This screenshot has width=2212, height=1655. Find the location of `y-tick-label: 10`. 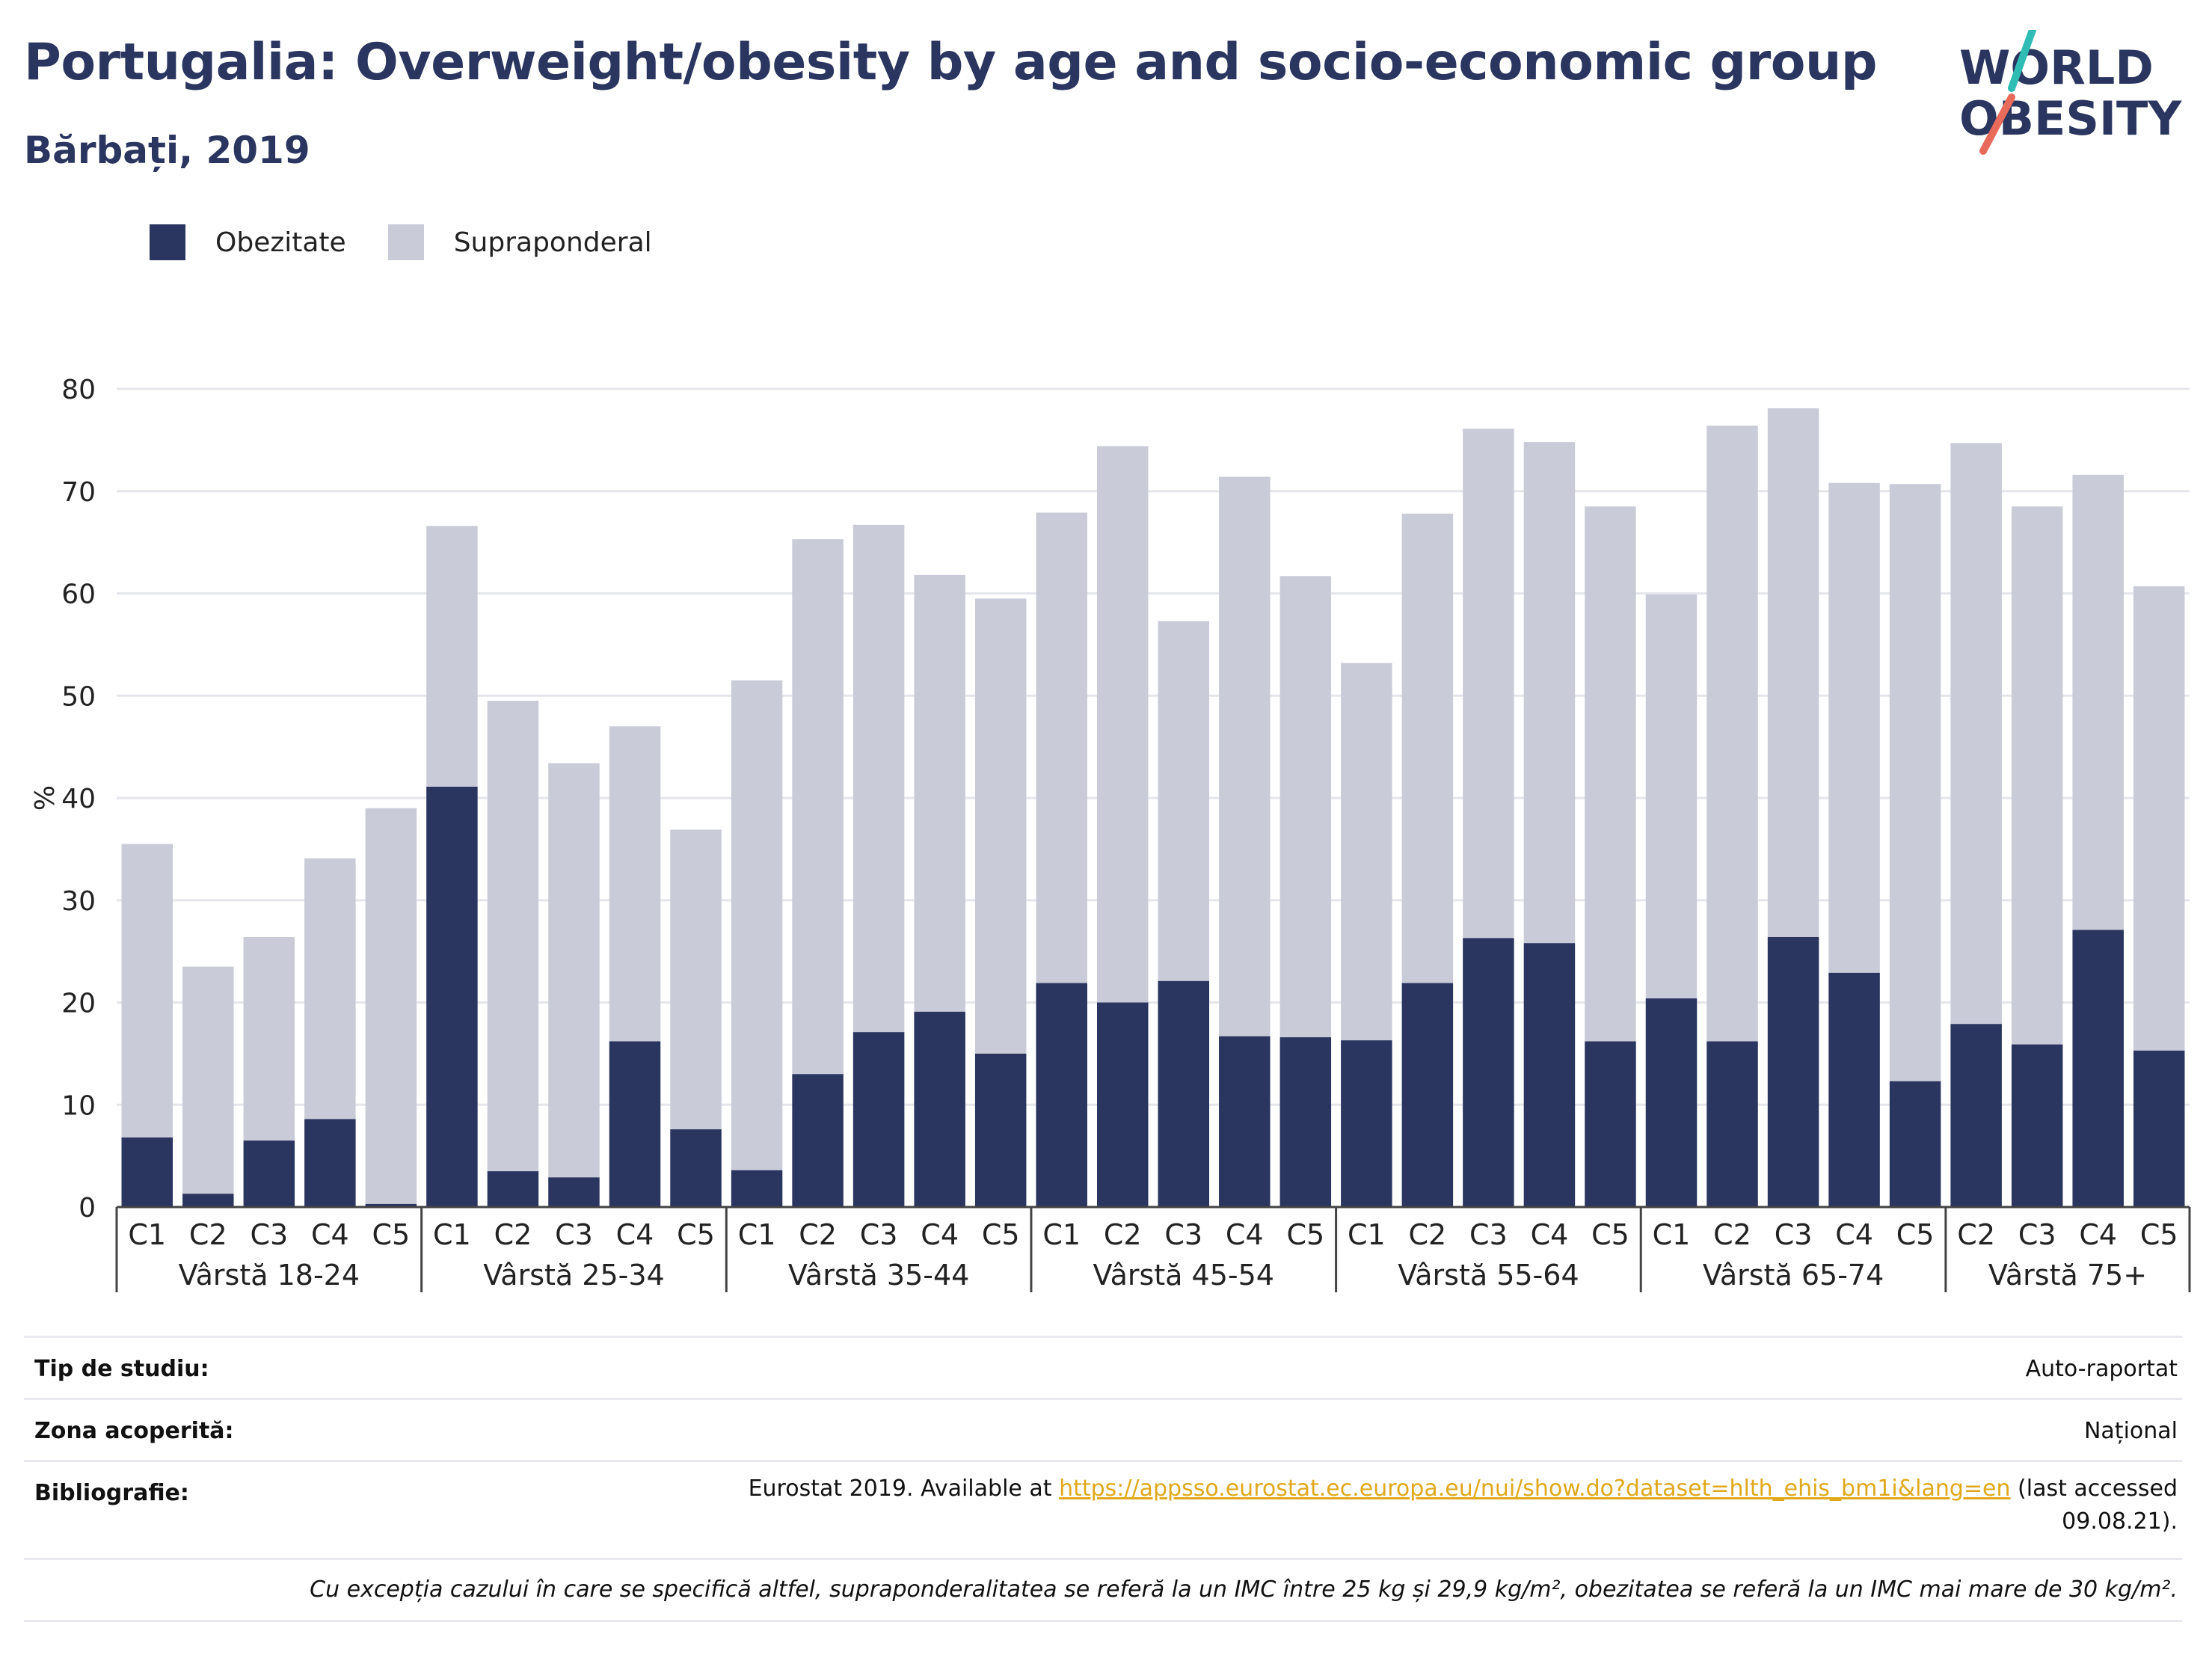

y-tick-label: 10 is located at coordinates (78, 1105).